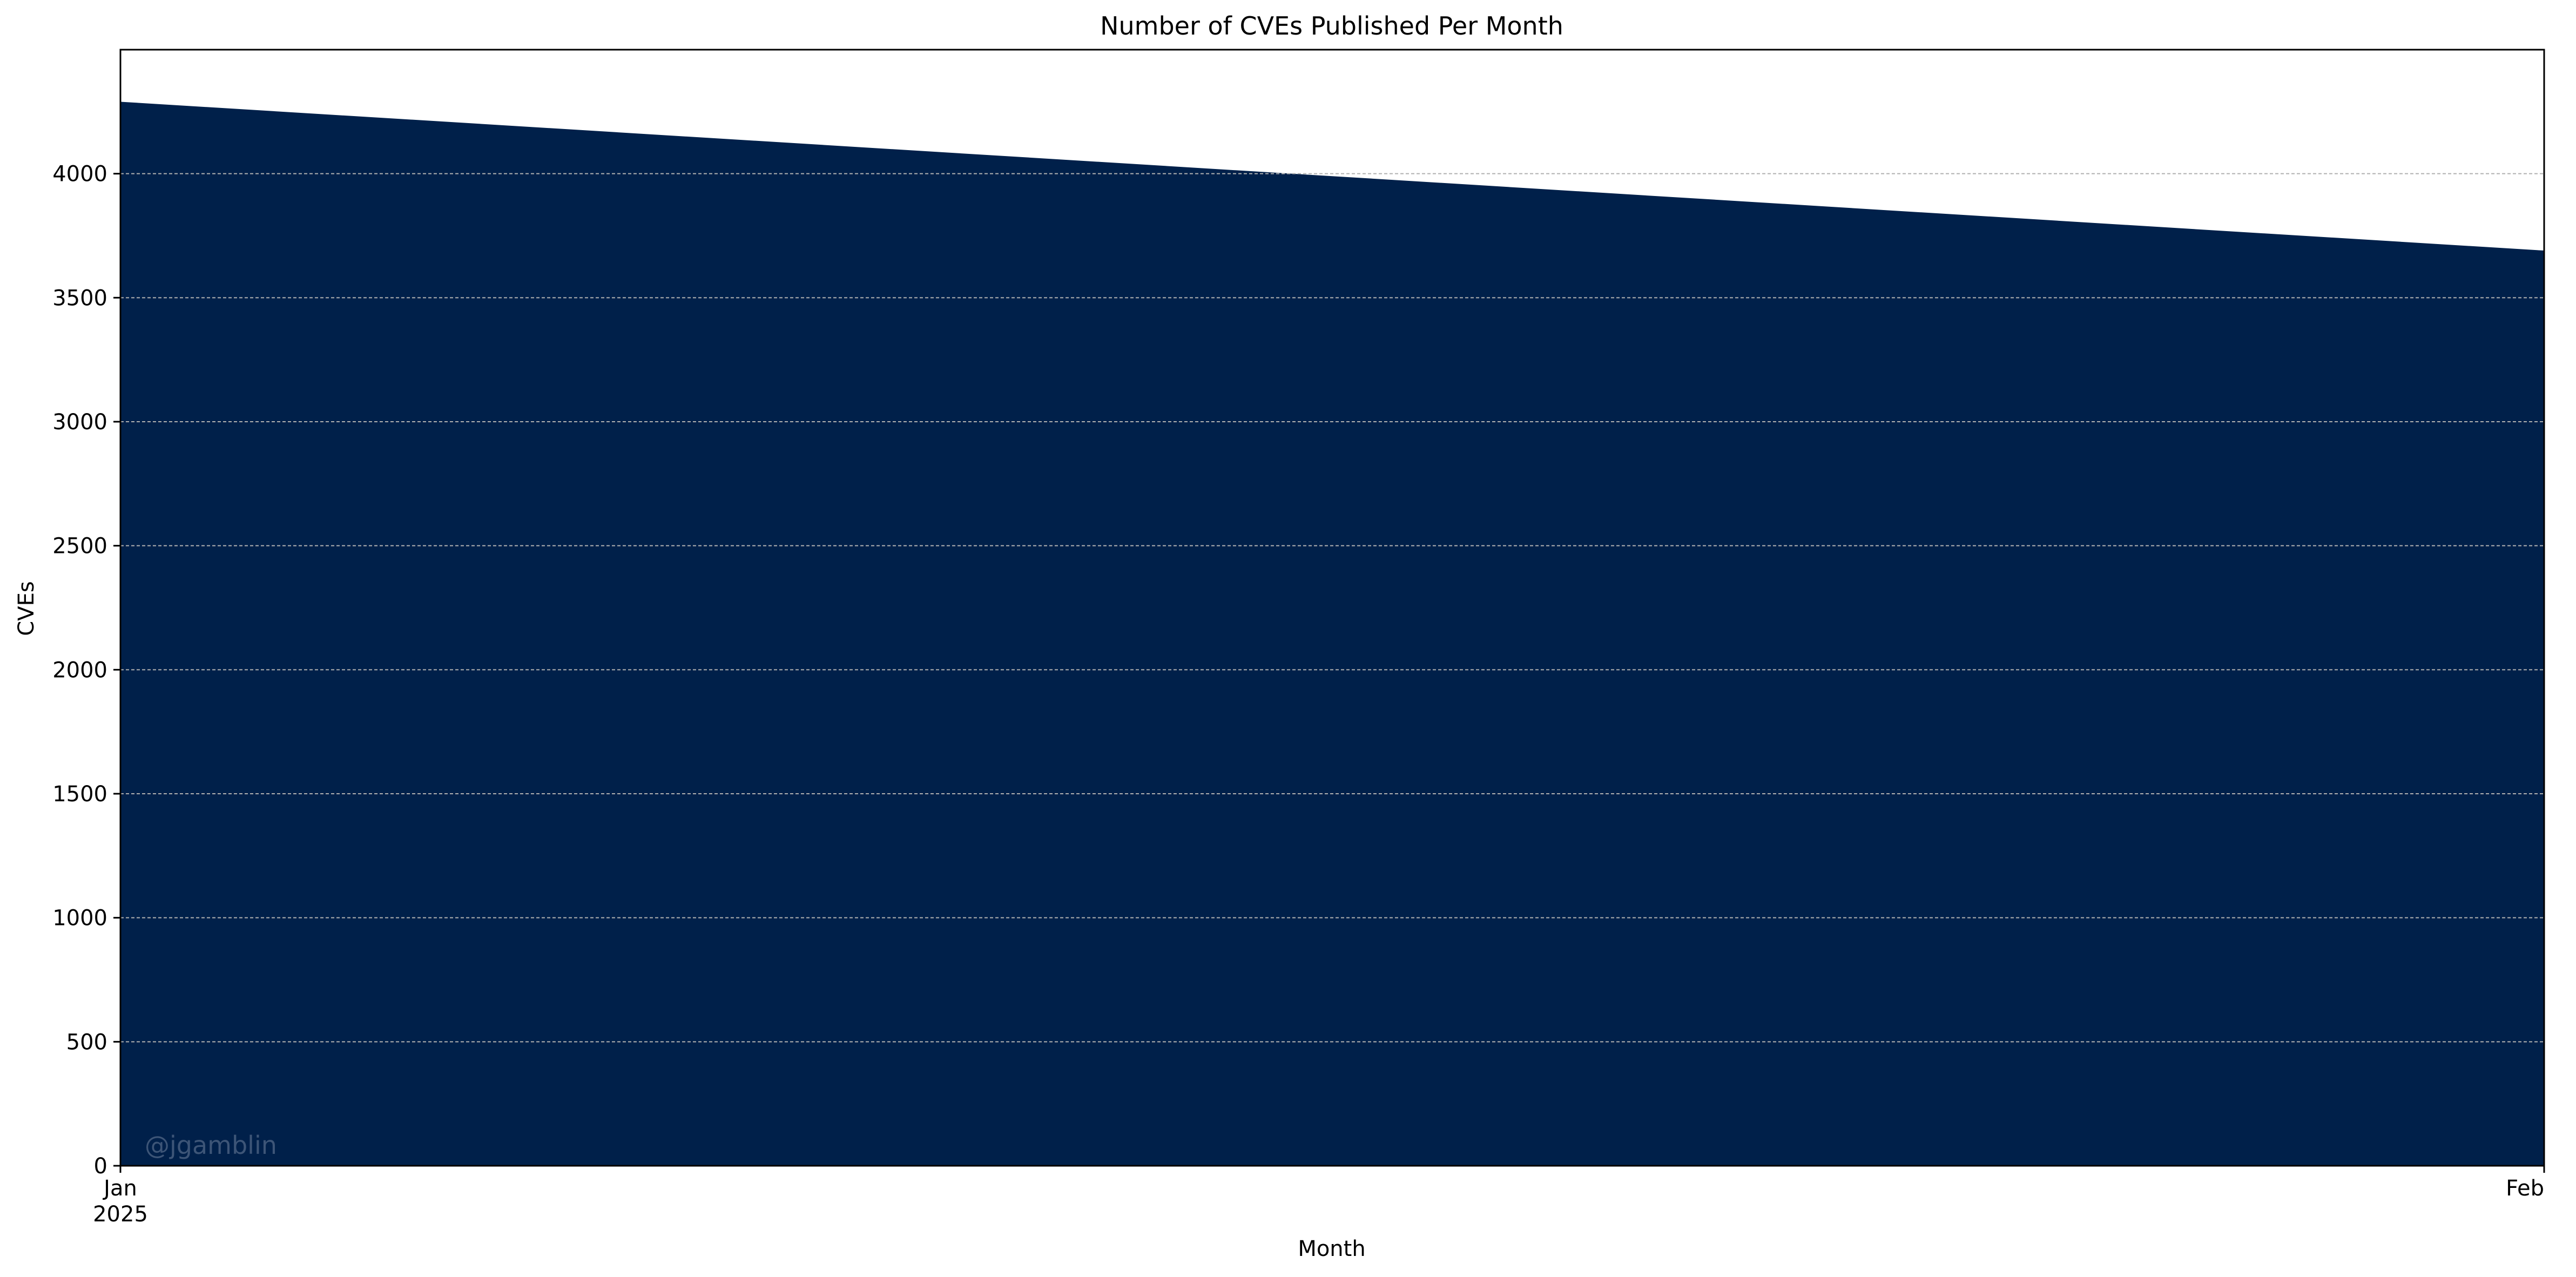  Describe the element at coordinates (1331, 25) in the screenshot. I see `chart-title: Number of CVEs Published Per Month` at that location.